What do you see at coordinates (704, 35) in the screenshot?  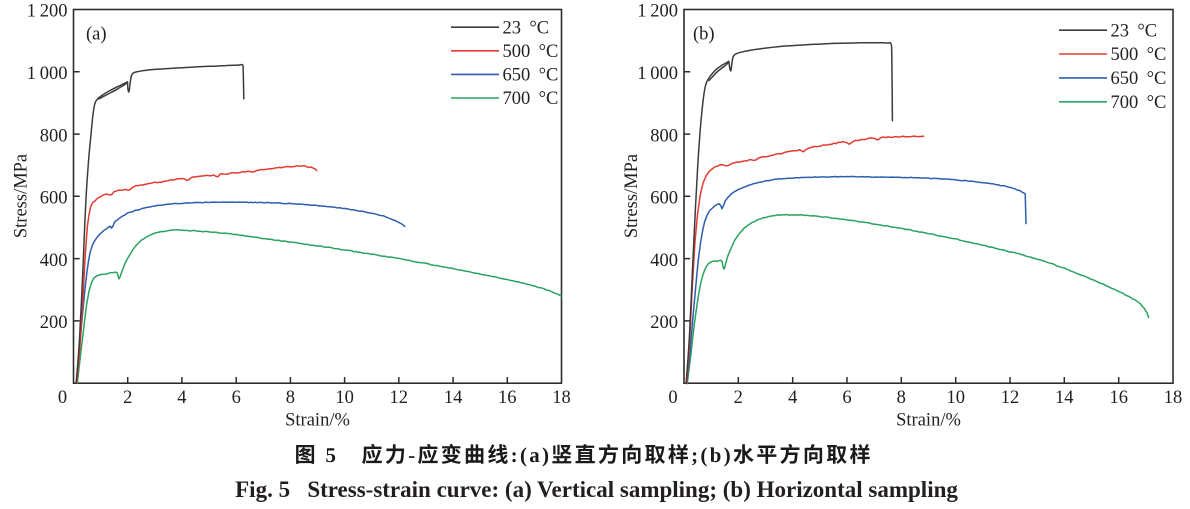 I see `svg-text: (b)` at bounding box center [704, 35].